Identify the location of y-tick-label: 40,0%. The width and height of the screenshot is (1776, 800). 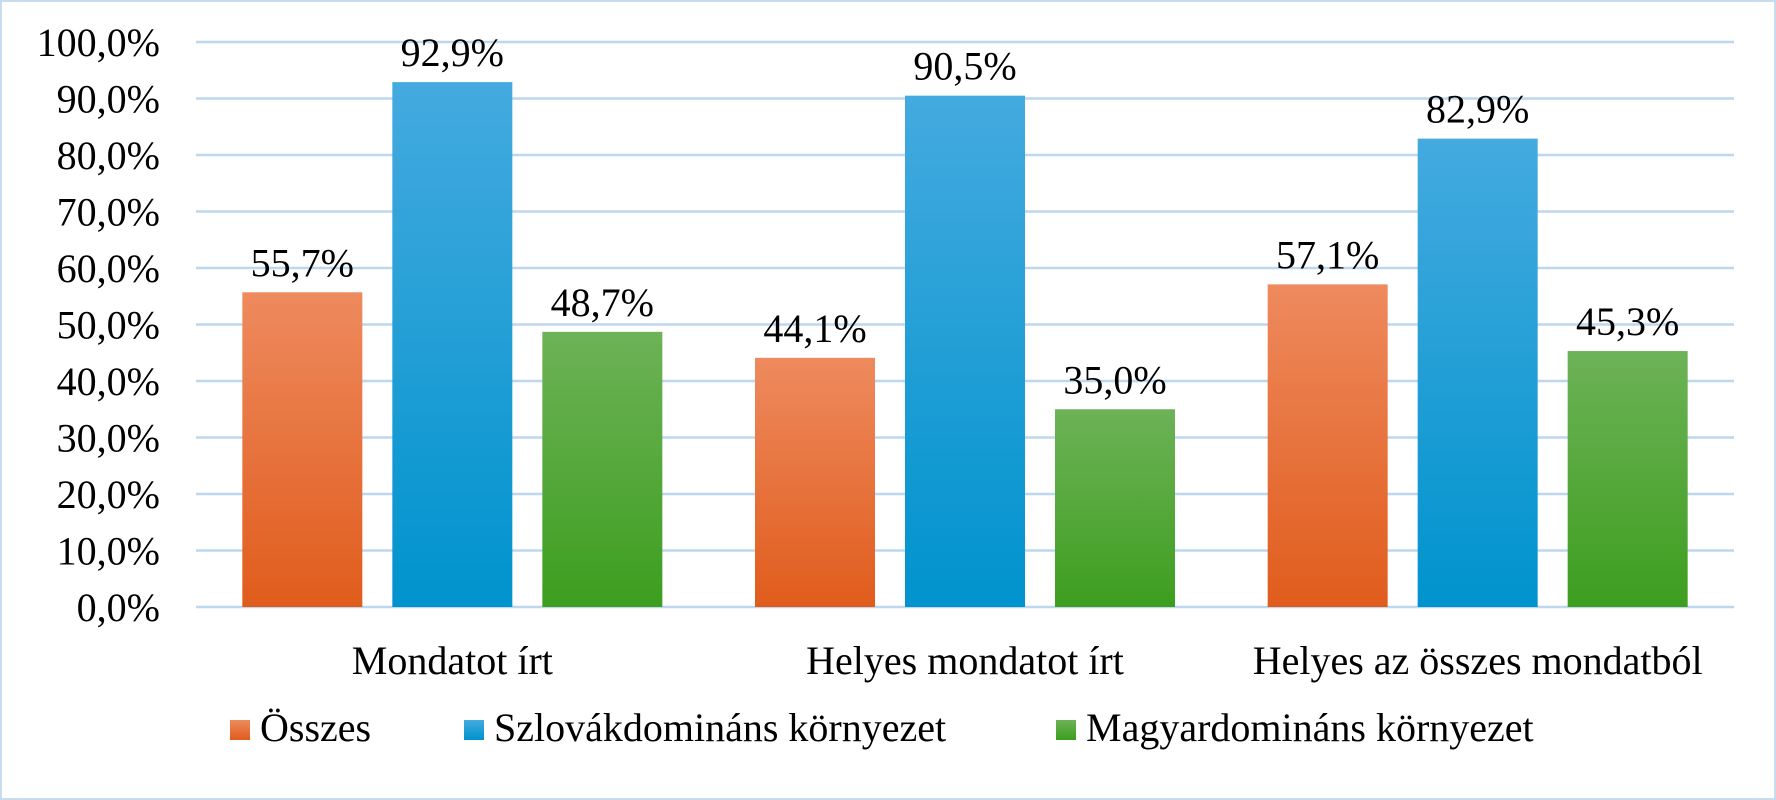
(108, 381).